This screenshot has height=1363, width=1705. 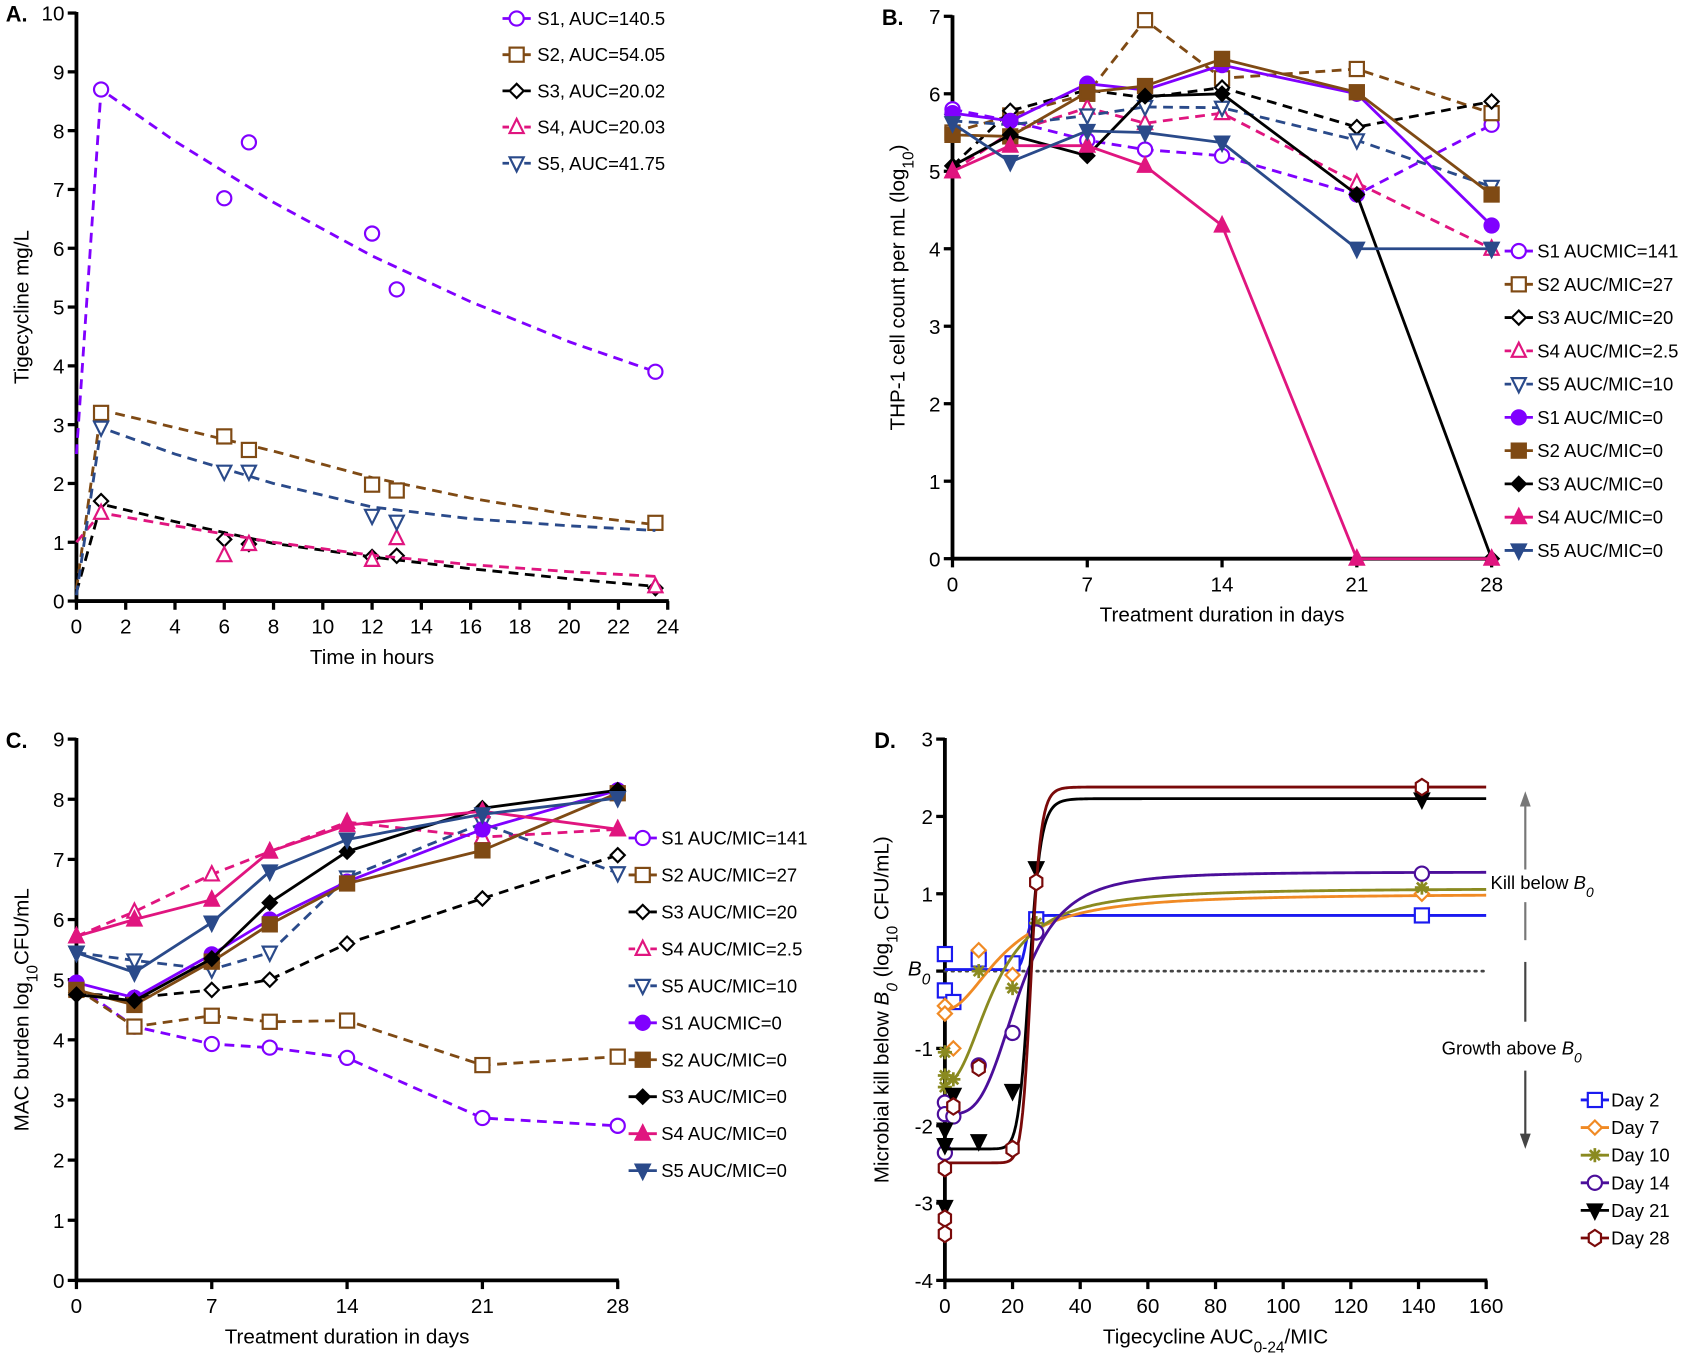 What do you see at coordinates (1625, 1182) in the screenshot?
I see `legend-entry: Day 14` at bounding box center [1625, 1182].